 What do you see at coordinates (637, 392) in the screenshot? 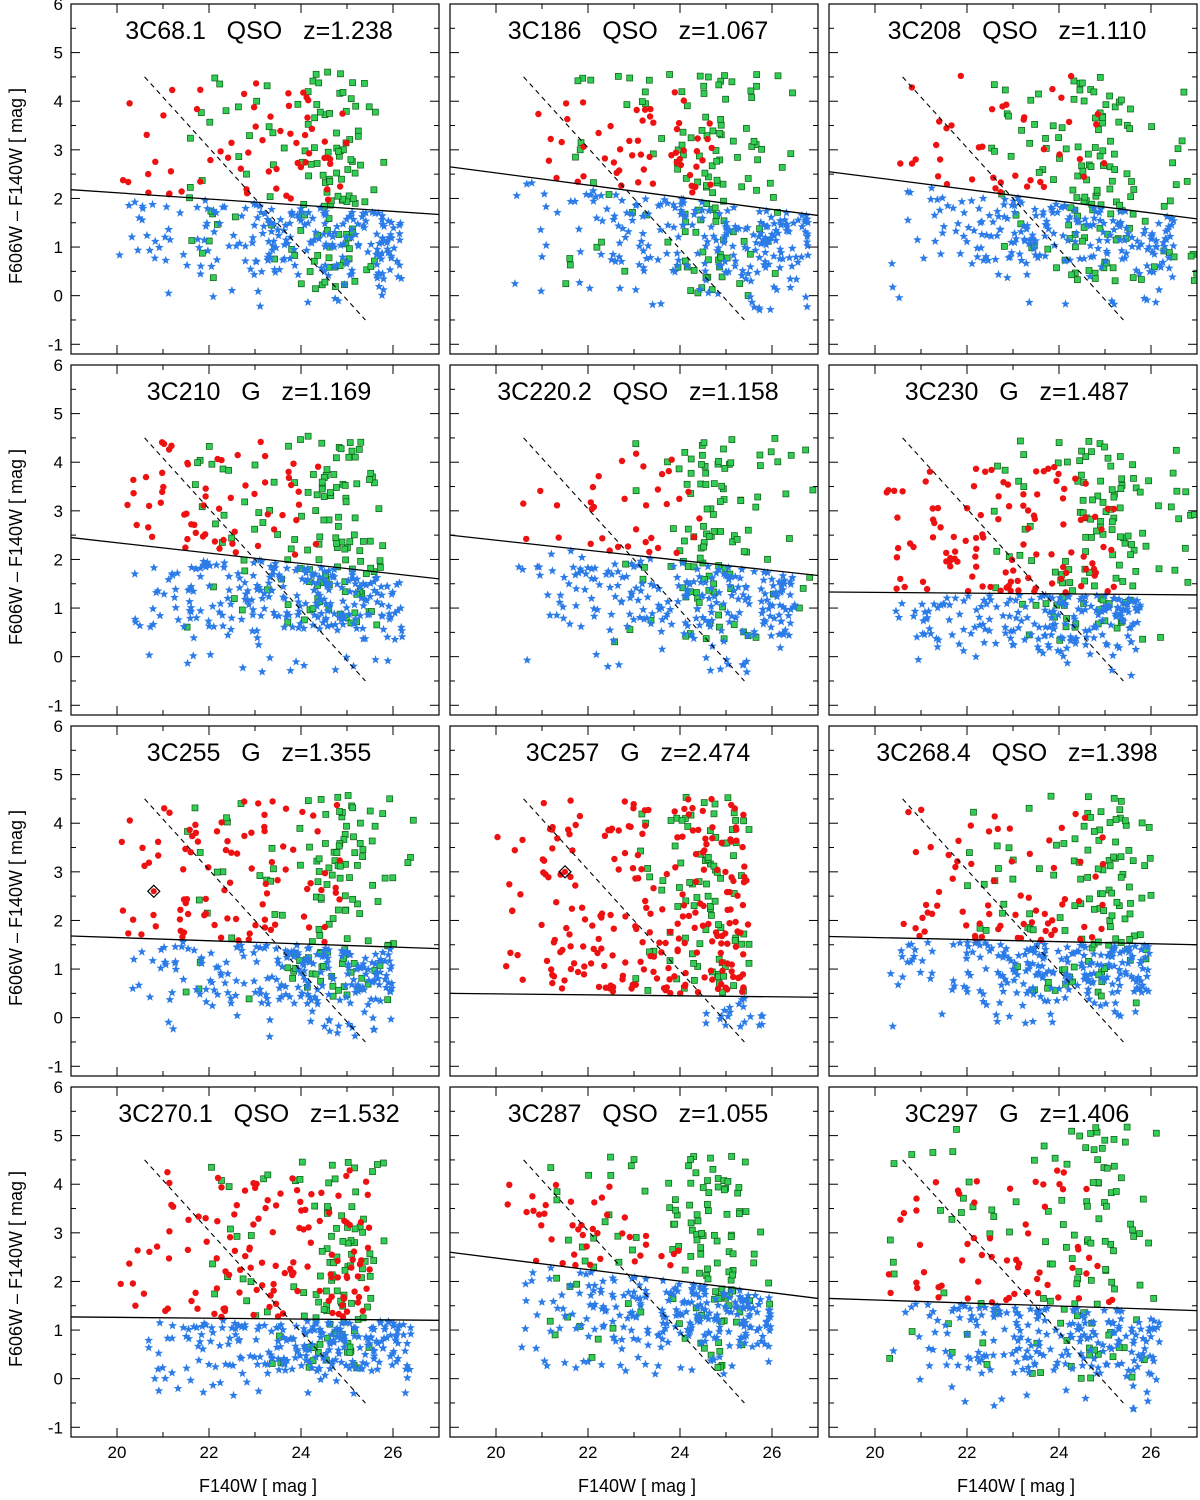
I see `panel-title: 3C220.2 QSO z=1.158` at bounding box center [637, 392].